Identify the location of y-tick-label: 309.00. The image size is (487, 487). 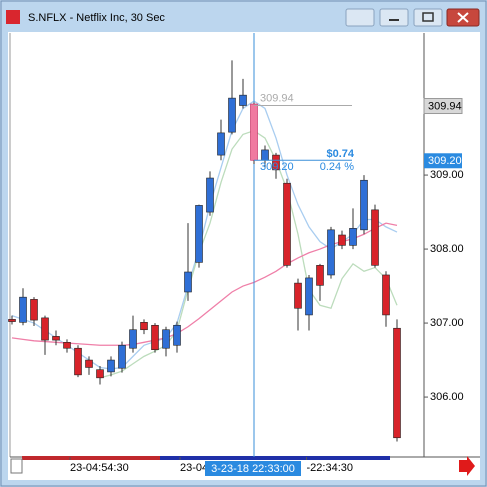
(447, 175).